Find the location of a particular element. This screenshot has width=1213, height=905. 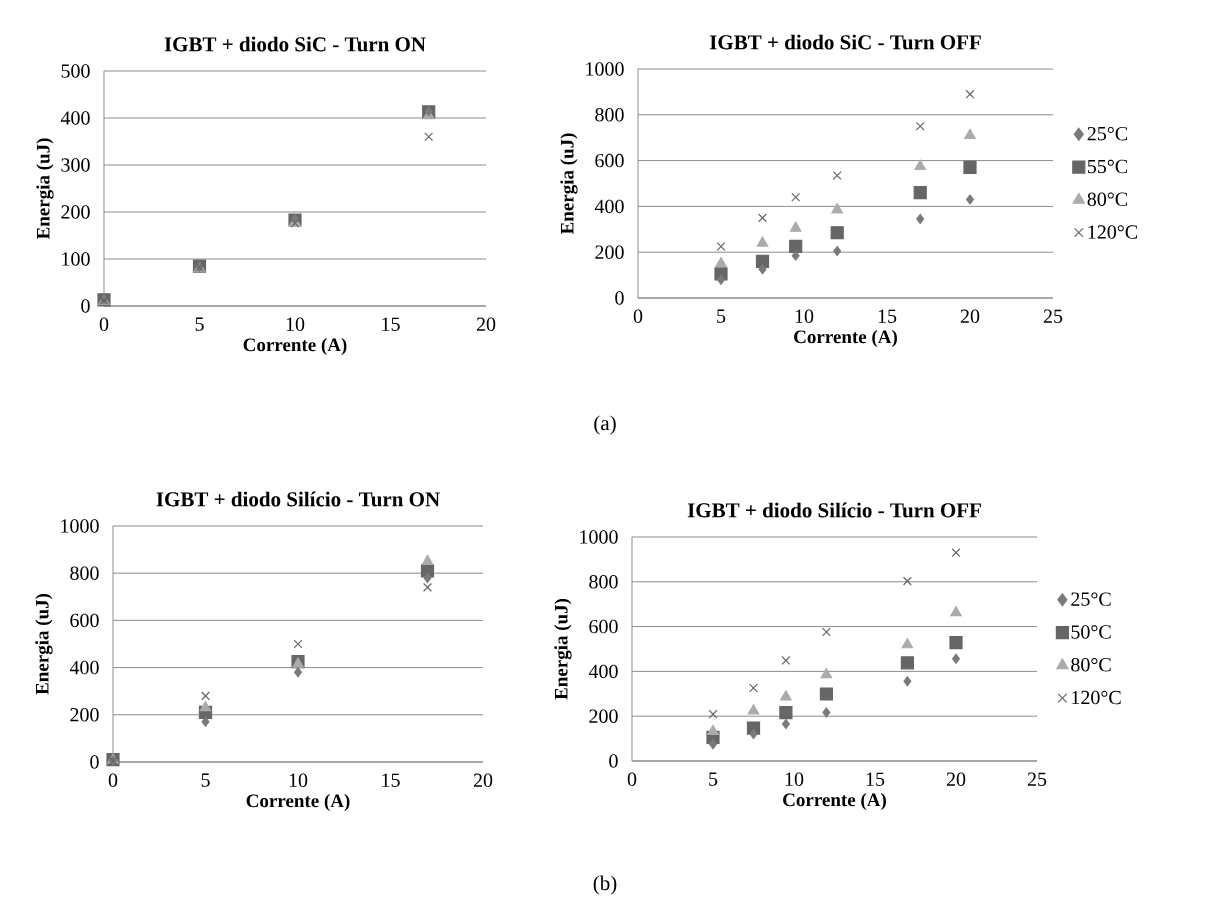

text: (a) is located at coordinates (605, 425).